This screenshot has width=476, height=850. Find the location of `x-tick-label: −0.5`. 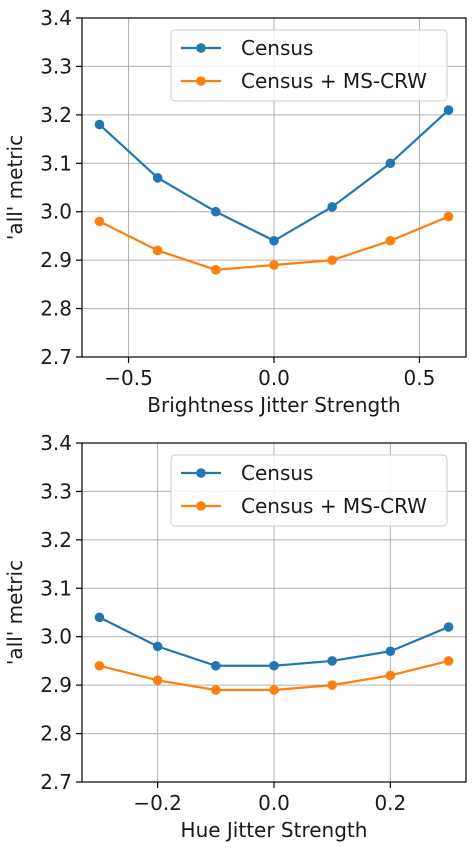

x-tick-label: −0.5 is located at coordinates (128, 378).